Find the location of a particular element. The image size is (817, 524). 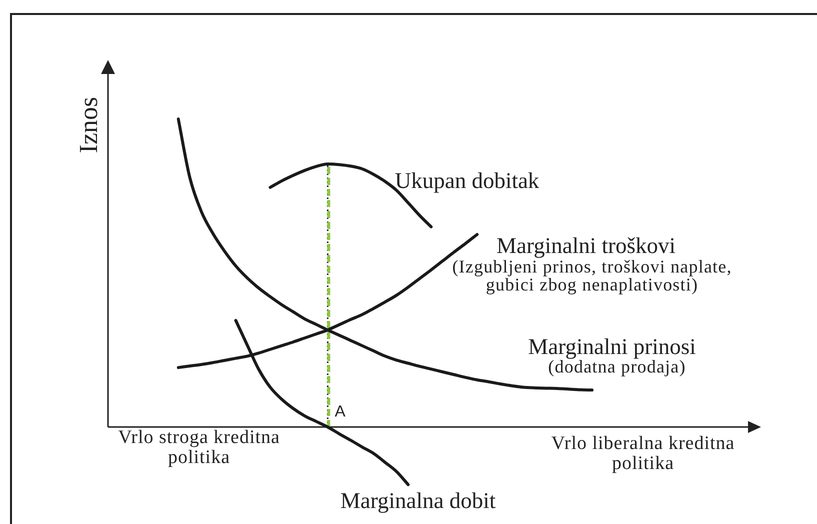

series-label: Marginalna dobit is located at coordinates (418, 500).